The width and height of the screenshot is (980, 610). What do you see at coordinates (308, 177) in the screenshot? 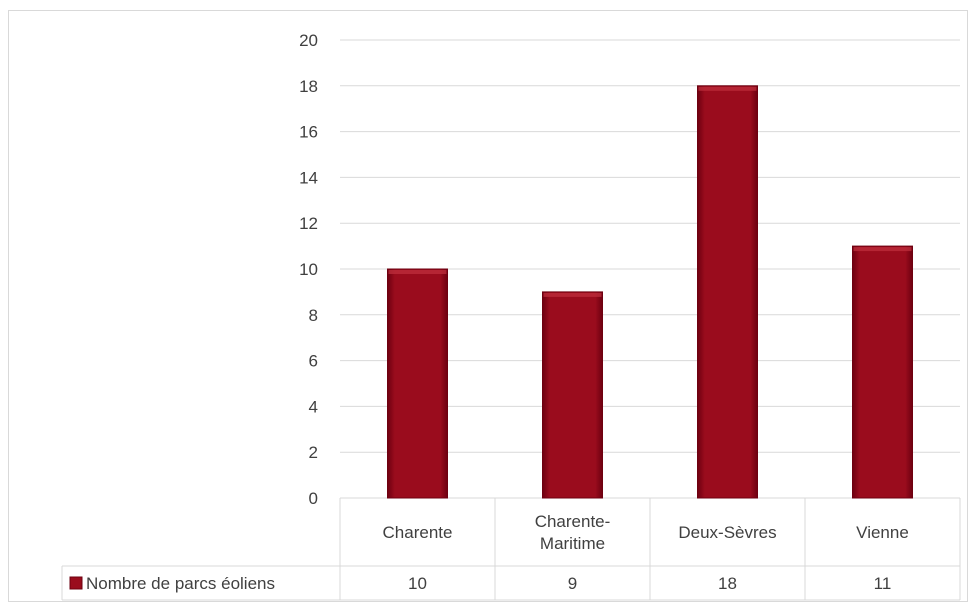
I see `y-tick-label: 14` at bounding box center [308, 177].